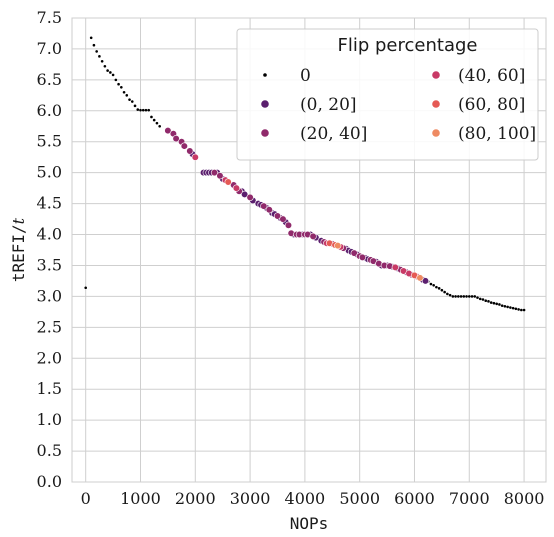 Image resolution: width=554 pixels, height=537 pixels. What do you see at coordinates (414, 498) in the screenshot?
I see `x-tick-label: 6000` at bounding box center [414, 498].